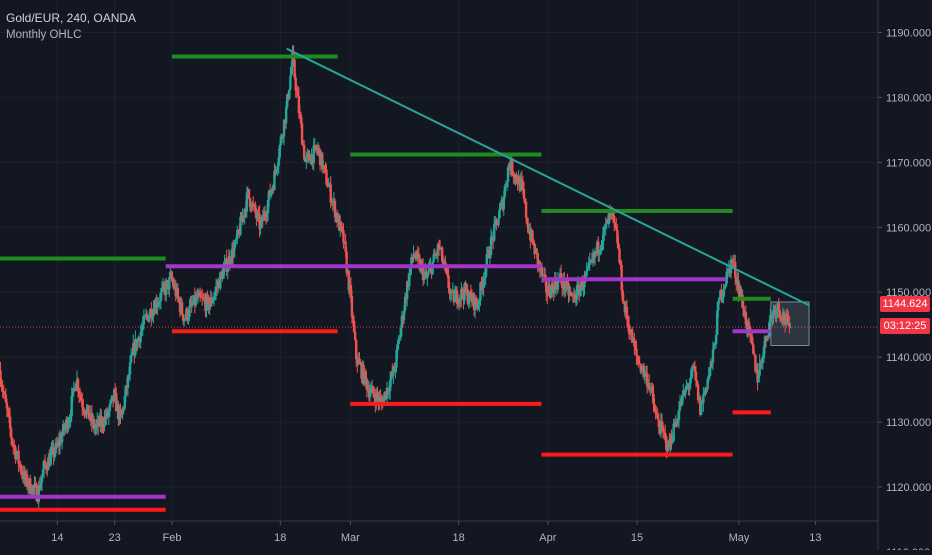 This screenshot has width=932, height=555. What do you see at coordinates (905, 326) in the screenshot?
I see `countdown-tag: 03:12:25` at bounding box center [905, 326].